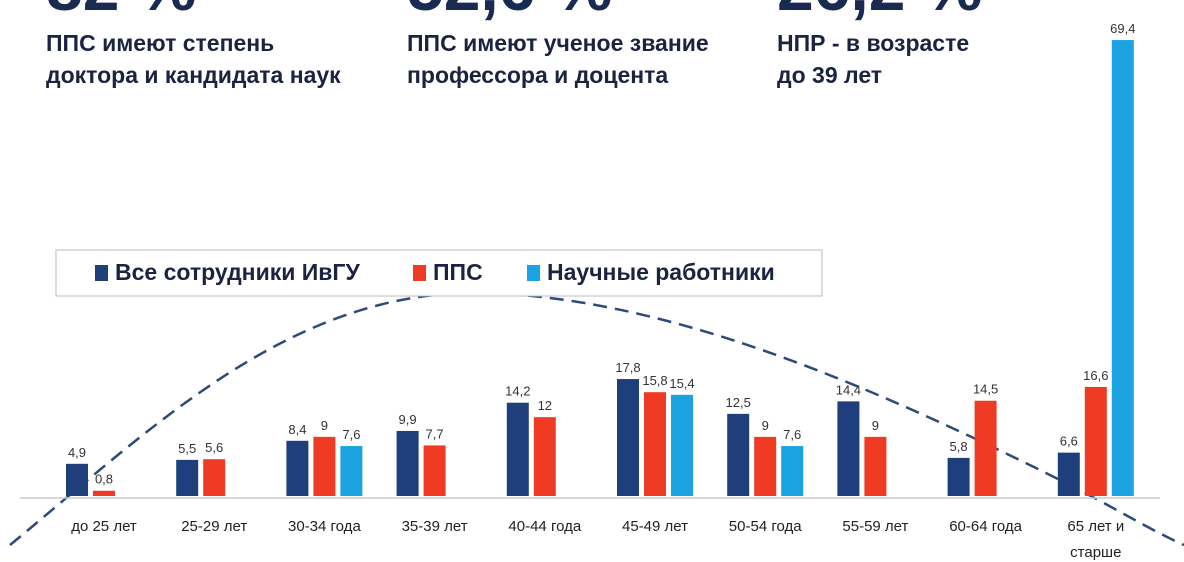 The height and width of the screenshot is (562, 1184). I want to click on x-tick-label: 65 лет и старше, so click(1096, 539).